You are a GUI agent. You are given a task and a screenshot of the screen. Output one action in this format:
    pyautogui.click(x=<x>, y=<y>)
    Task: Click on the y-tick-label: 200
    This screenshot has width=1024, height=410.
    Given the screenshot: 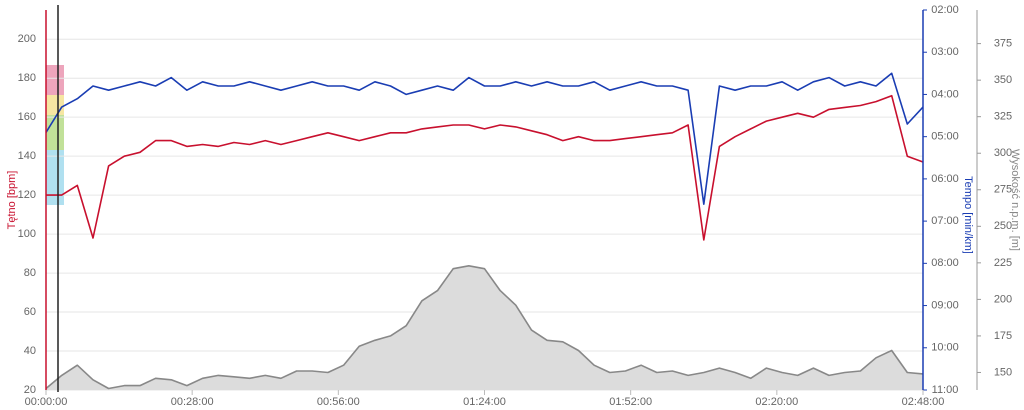 What is the action you would take?
    pyautogui.click(x=27, y=39)
    